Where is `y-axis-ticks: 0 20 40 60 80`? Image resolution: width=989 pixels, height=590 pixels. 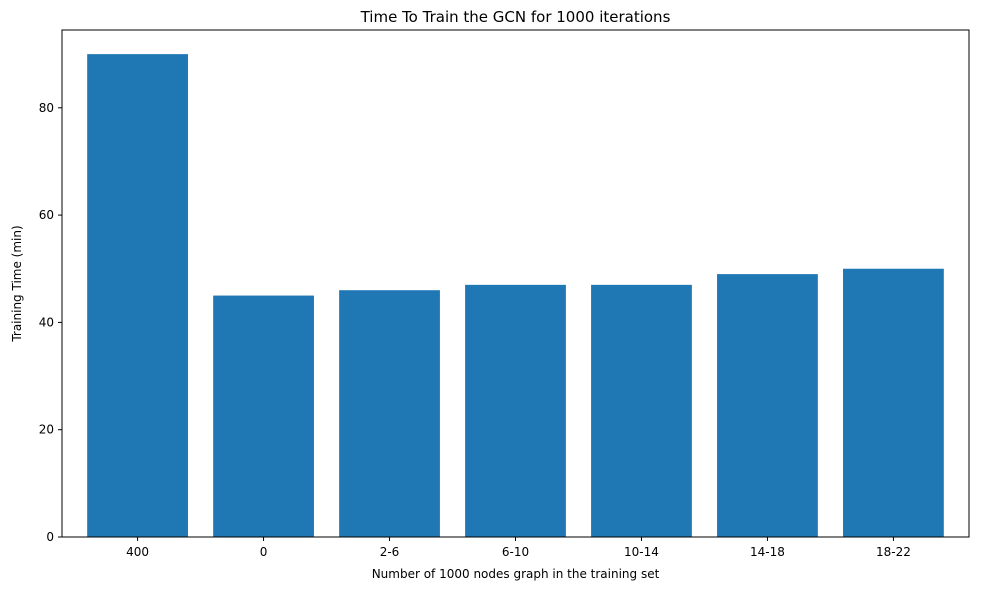 y-axis-ticks: 0 20 40 60 80 is located at coordinates (50, 322).